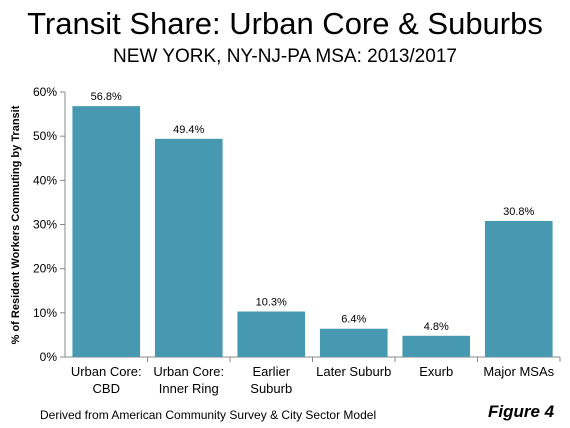 This screenshot has width=570, height=428. What do you see at coordinates (45, 313) in the screenshot?
I see `y-tick-label: 10%` at bounding box center [45, 313].